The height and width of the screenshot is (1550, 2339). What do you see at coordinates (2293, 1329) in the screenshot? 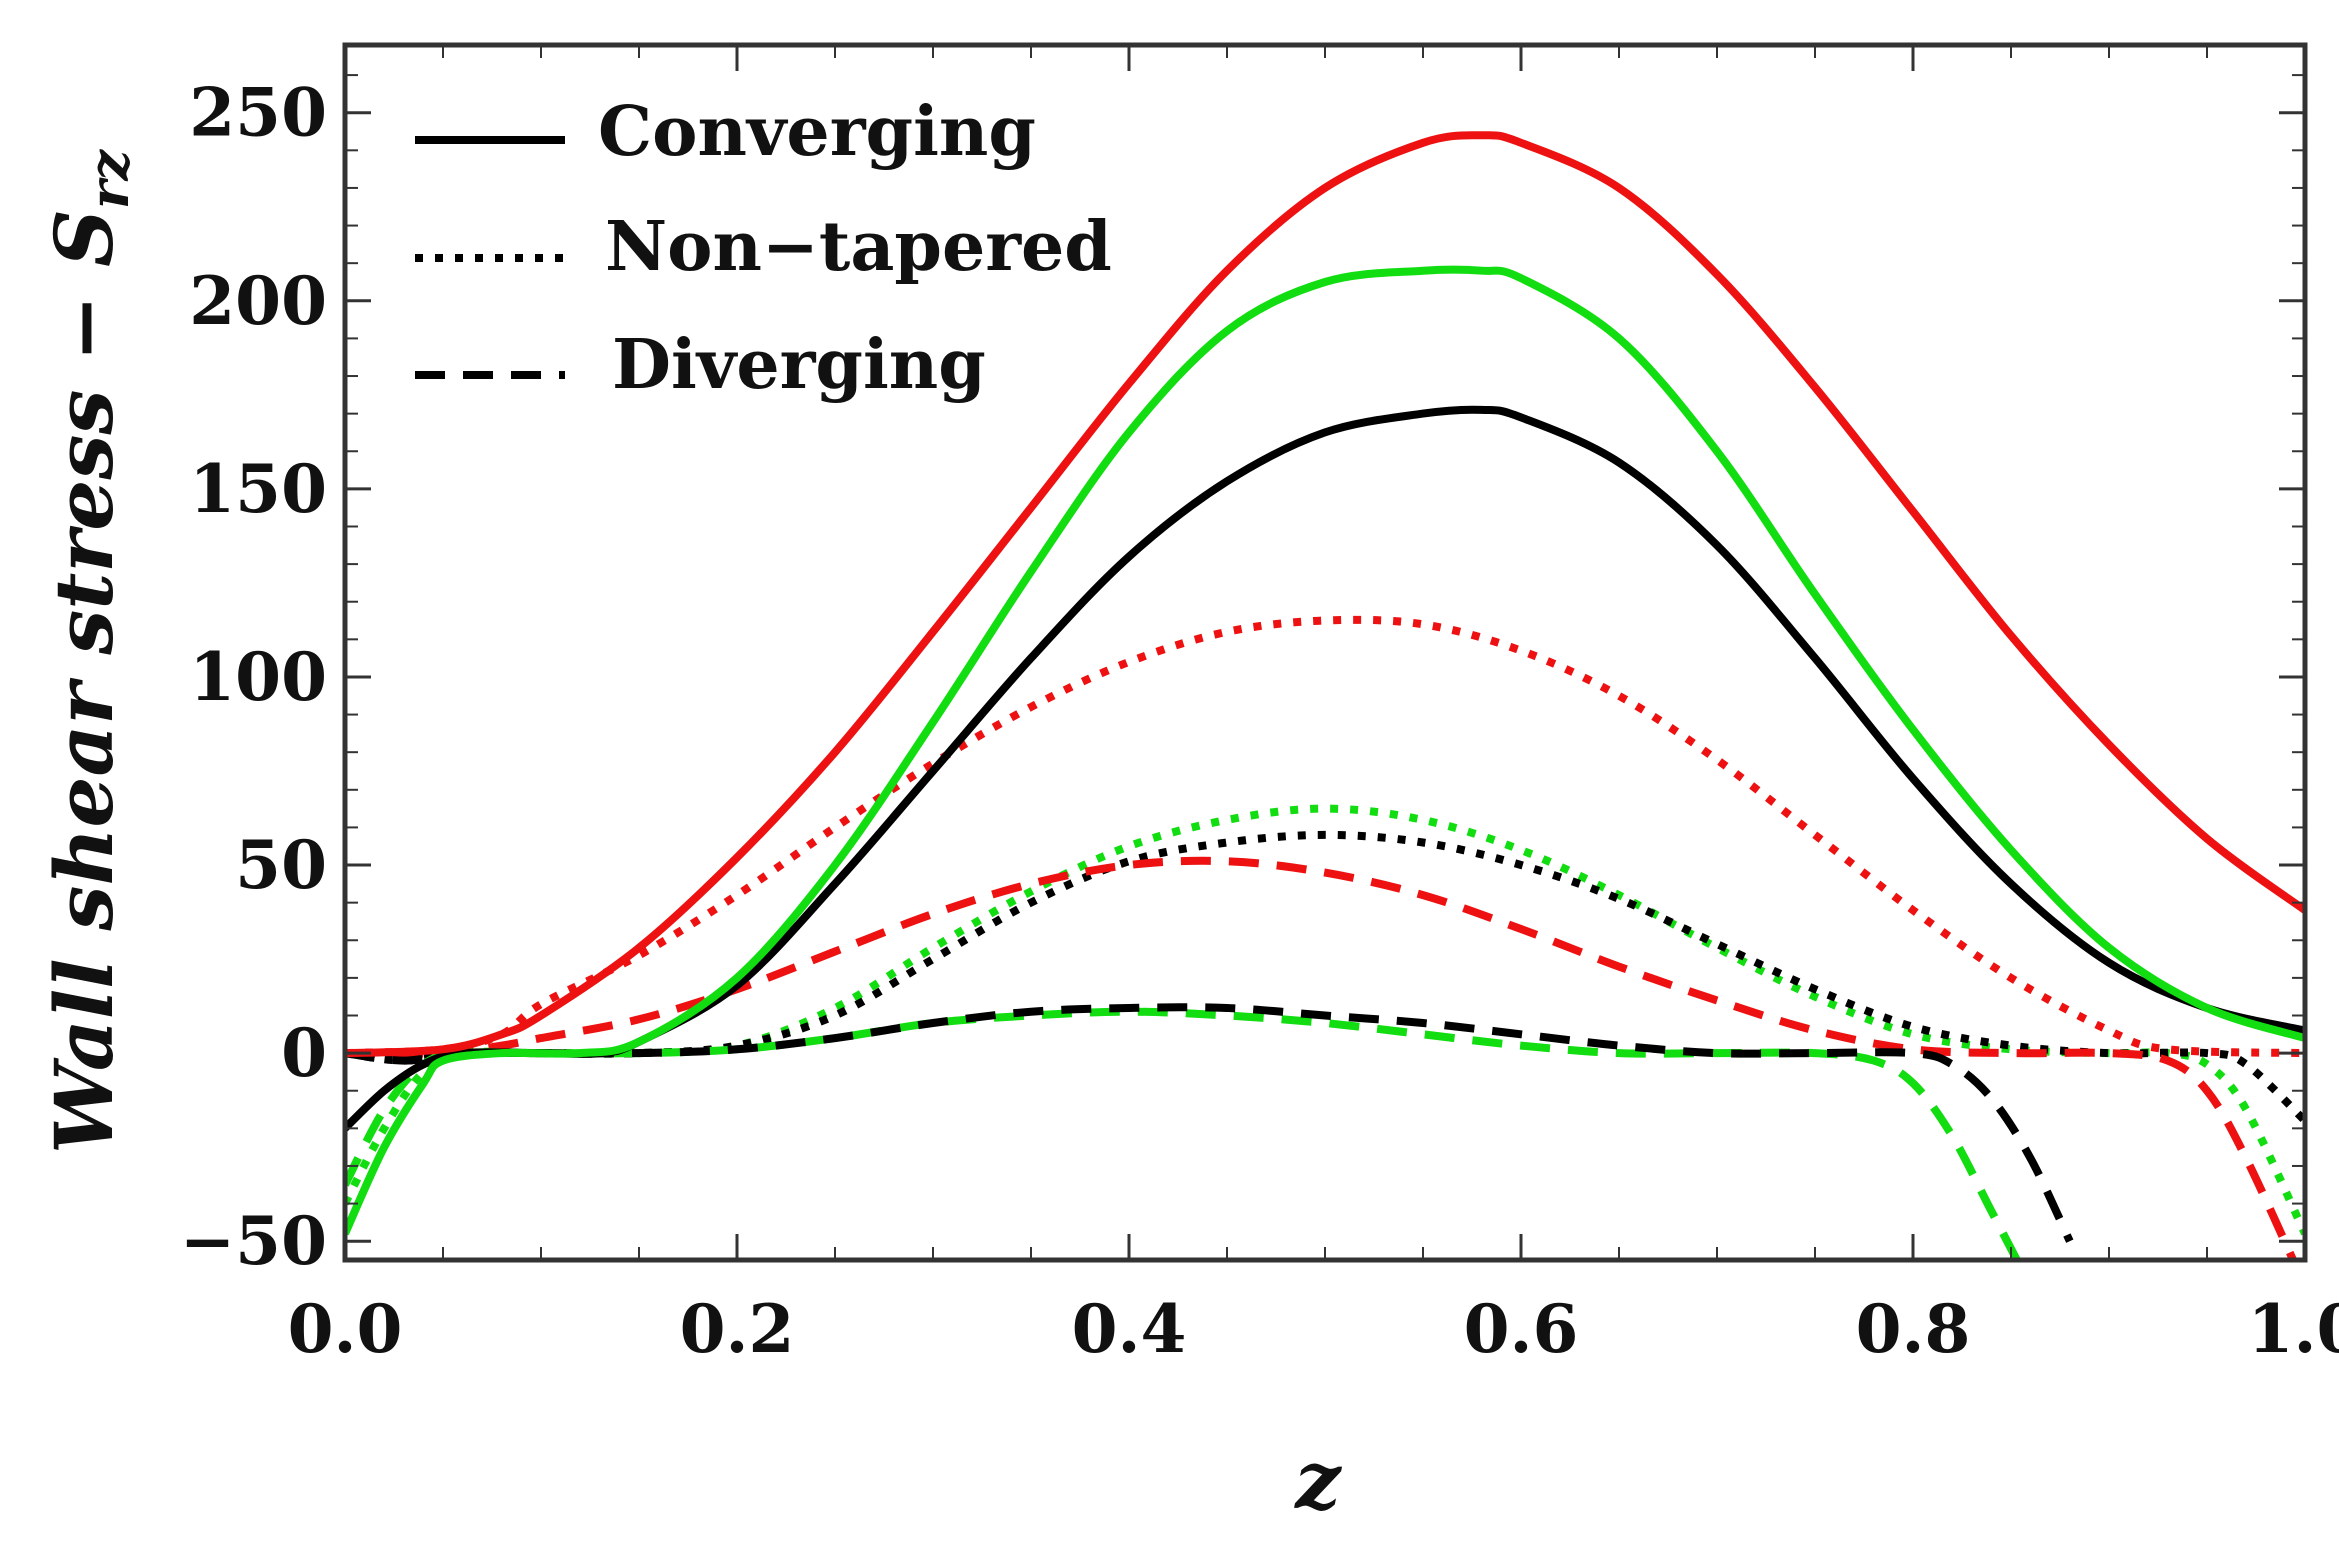
I see `x-tick-label: 1.0` at bounding box center [2293, 1329].